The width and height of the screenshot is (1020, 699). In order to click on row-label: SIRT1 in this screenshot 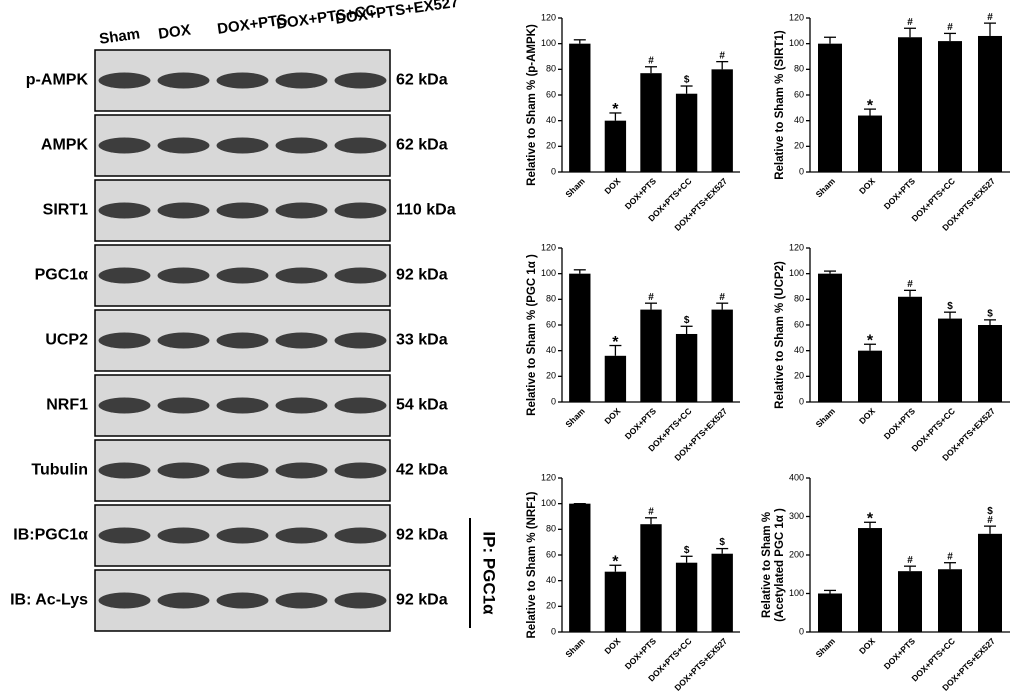, I will do `click(65, 210)`.